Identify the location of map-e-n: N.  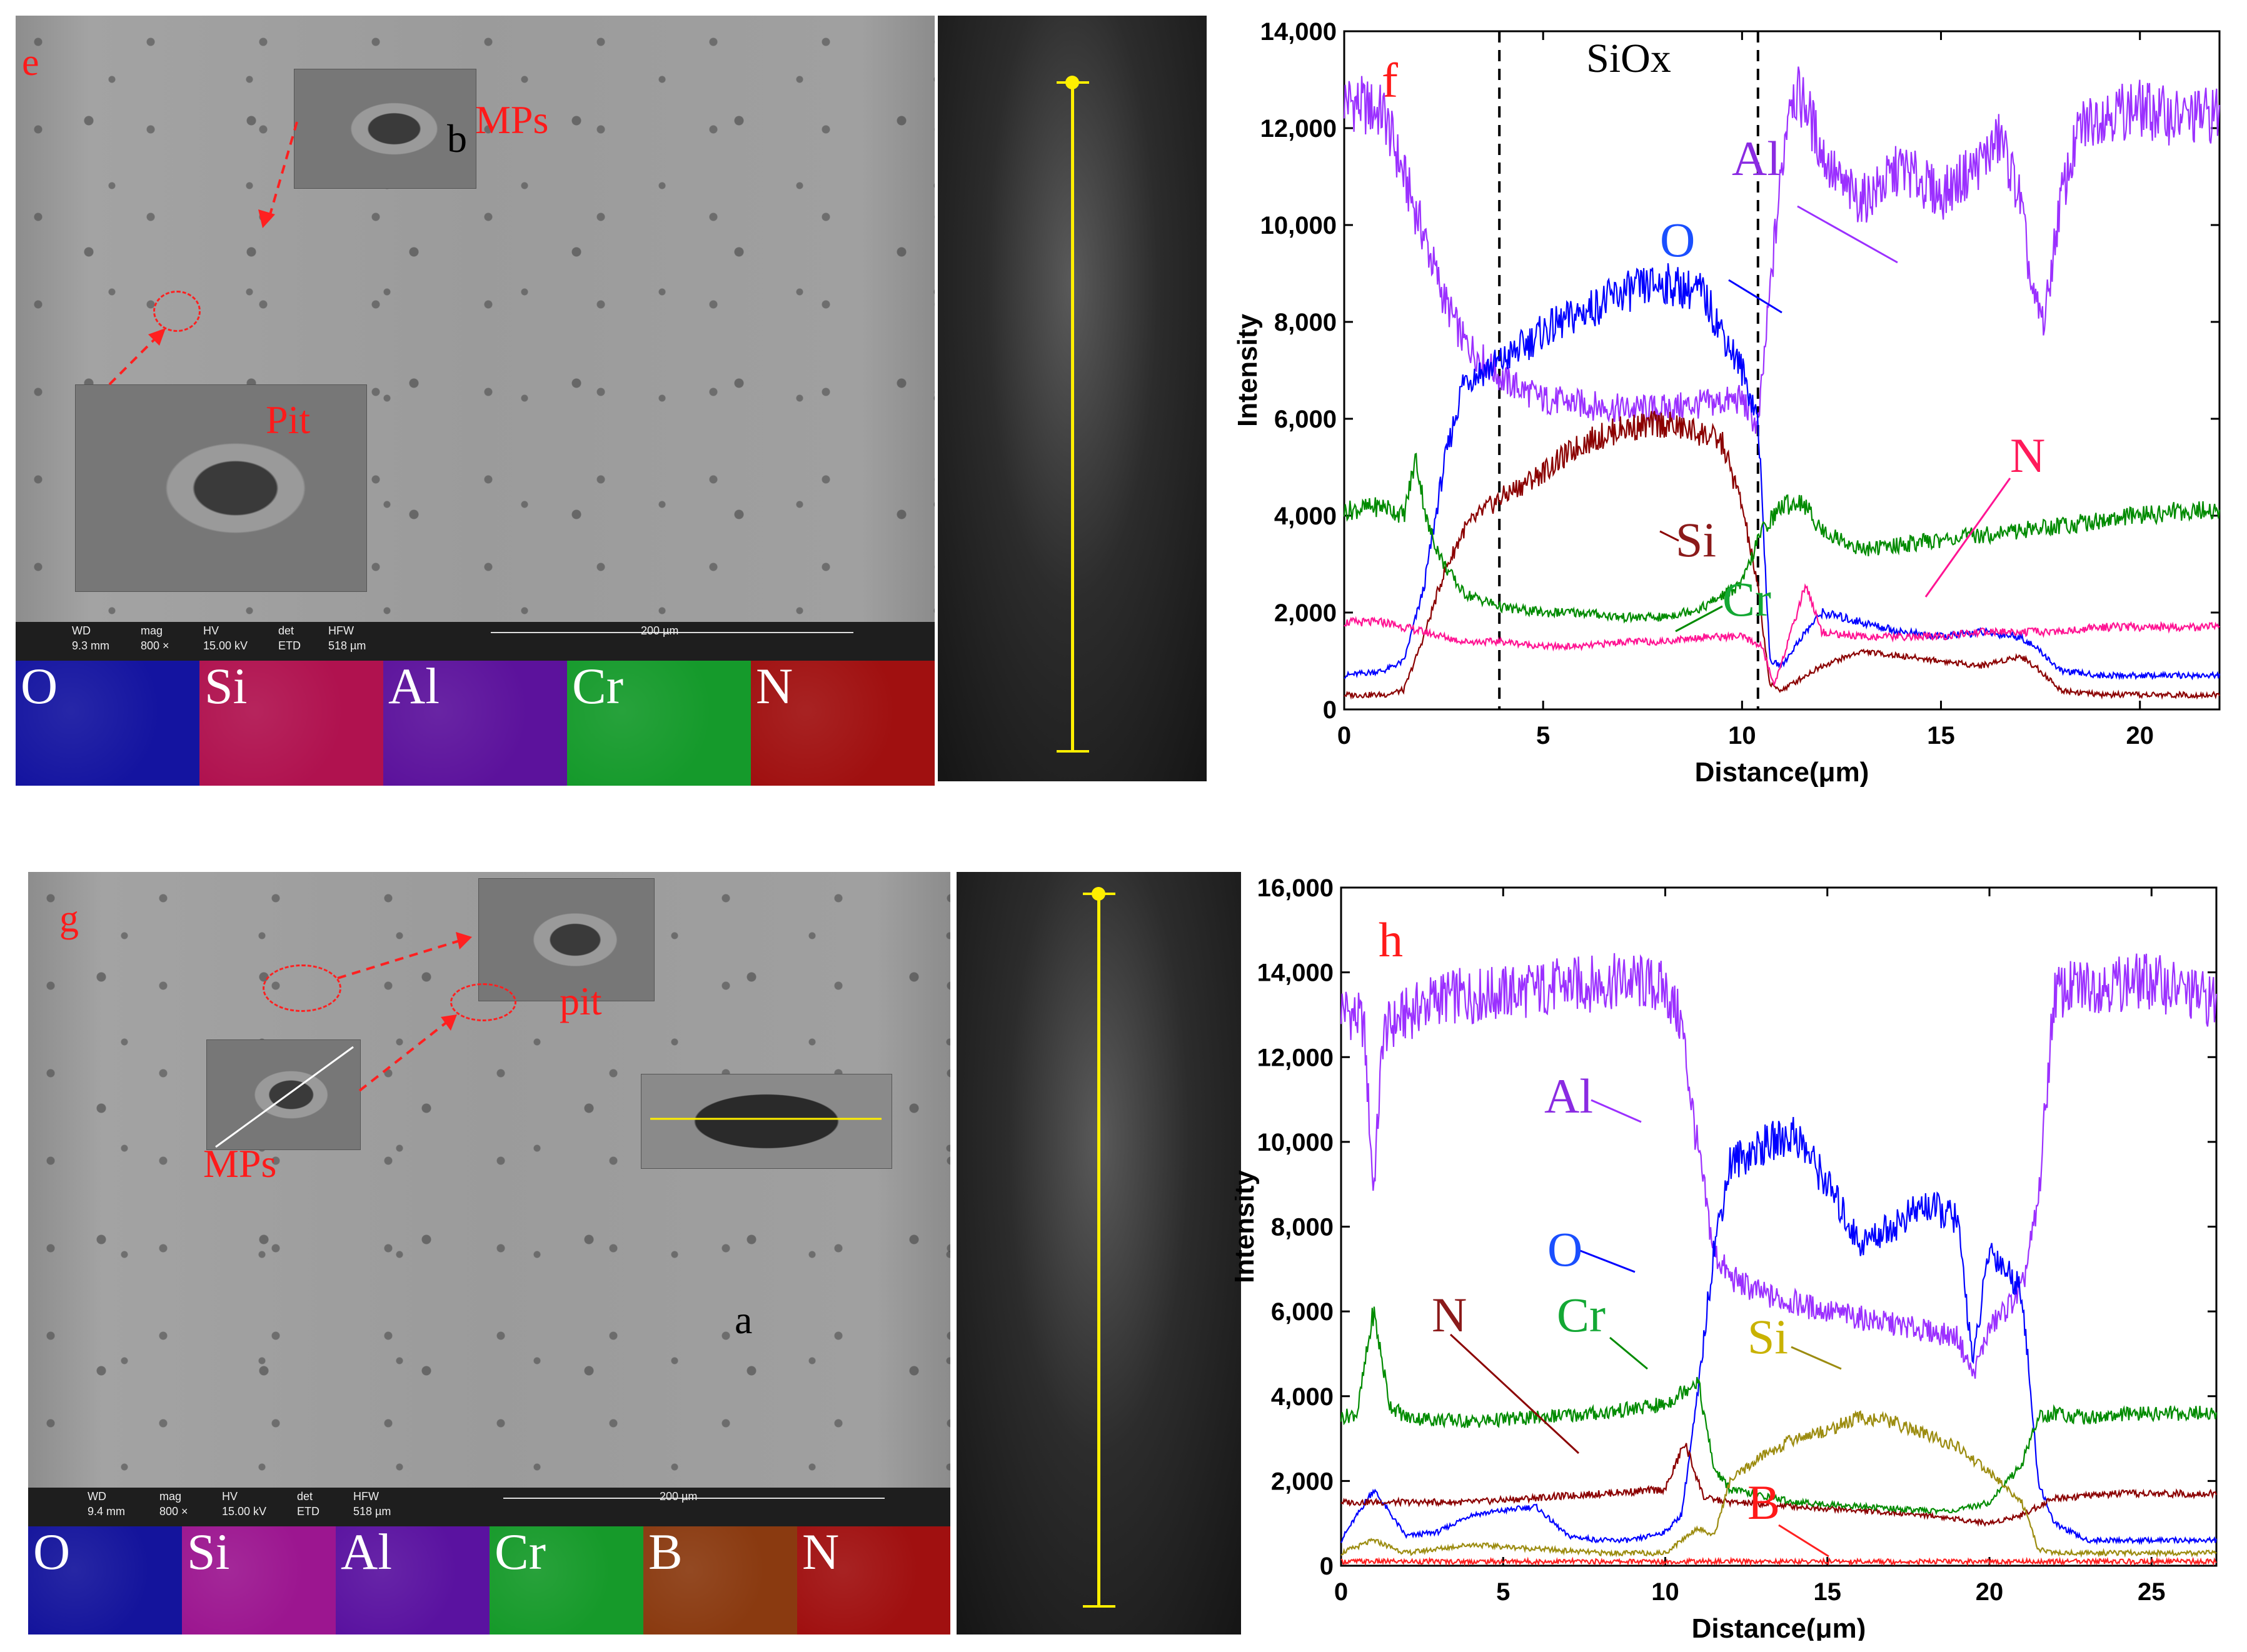
(843, 722).